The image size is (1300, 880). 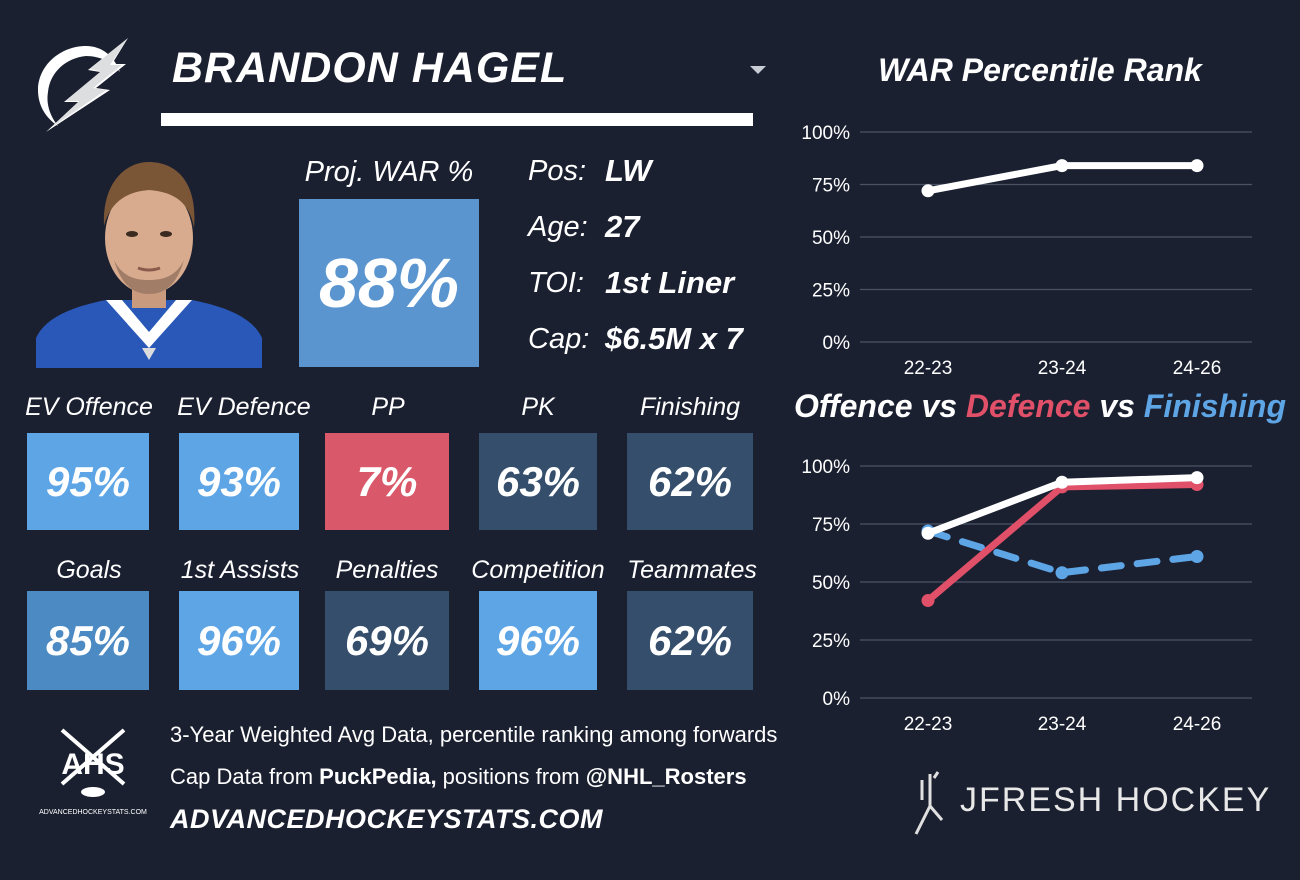 I want to click on tile-label-pk: PK, so click(x=538, y=407).